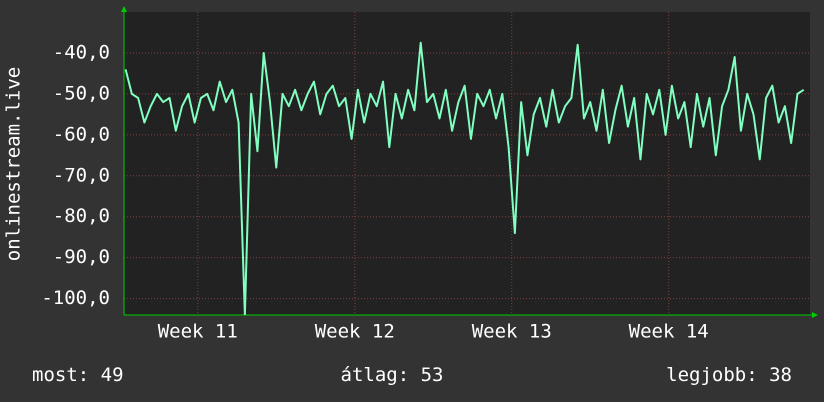 Image resolution: width=824 pixels, height=402 pixels. What do you see at coordinates (81, 93) in the screenshot?
I see `y-tick-label: -50,0` at bounding box center [81, 93].